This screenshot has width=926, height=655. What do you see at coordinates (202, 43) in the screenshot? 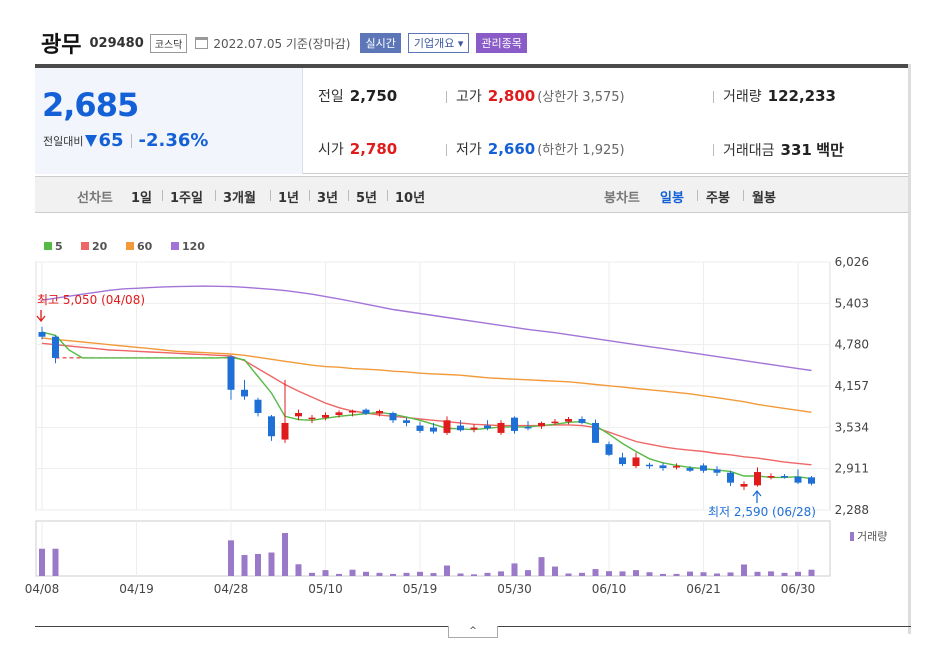
I see `calendar-icon` at bounding box center [202, 43].